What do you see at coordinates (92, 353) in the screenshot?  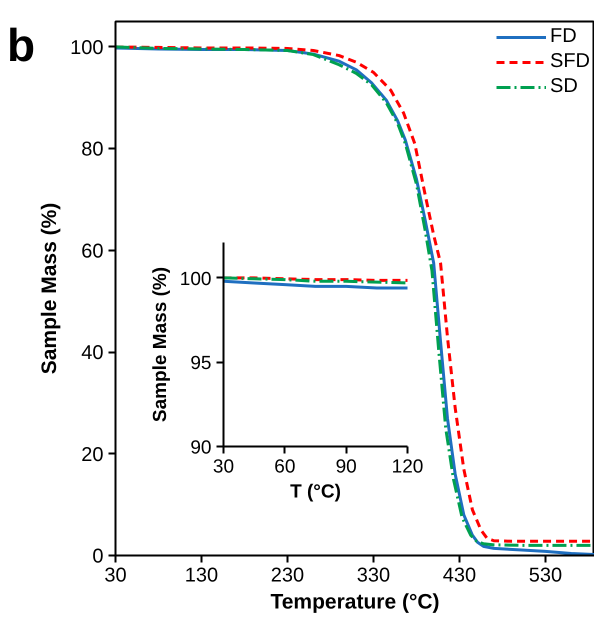 I see `y-tick-label: 40` at bounding box center [92, 353].